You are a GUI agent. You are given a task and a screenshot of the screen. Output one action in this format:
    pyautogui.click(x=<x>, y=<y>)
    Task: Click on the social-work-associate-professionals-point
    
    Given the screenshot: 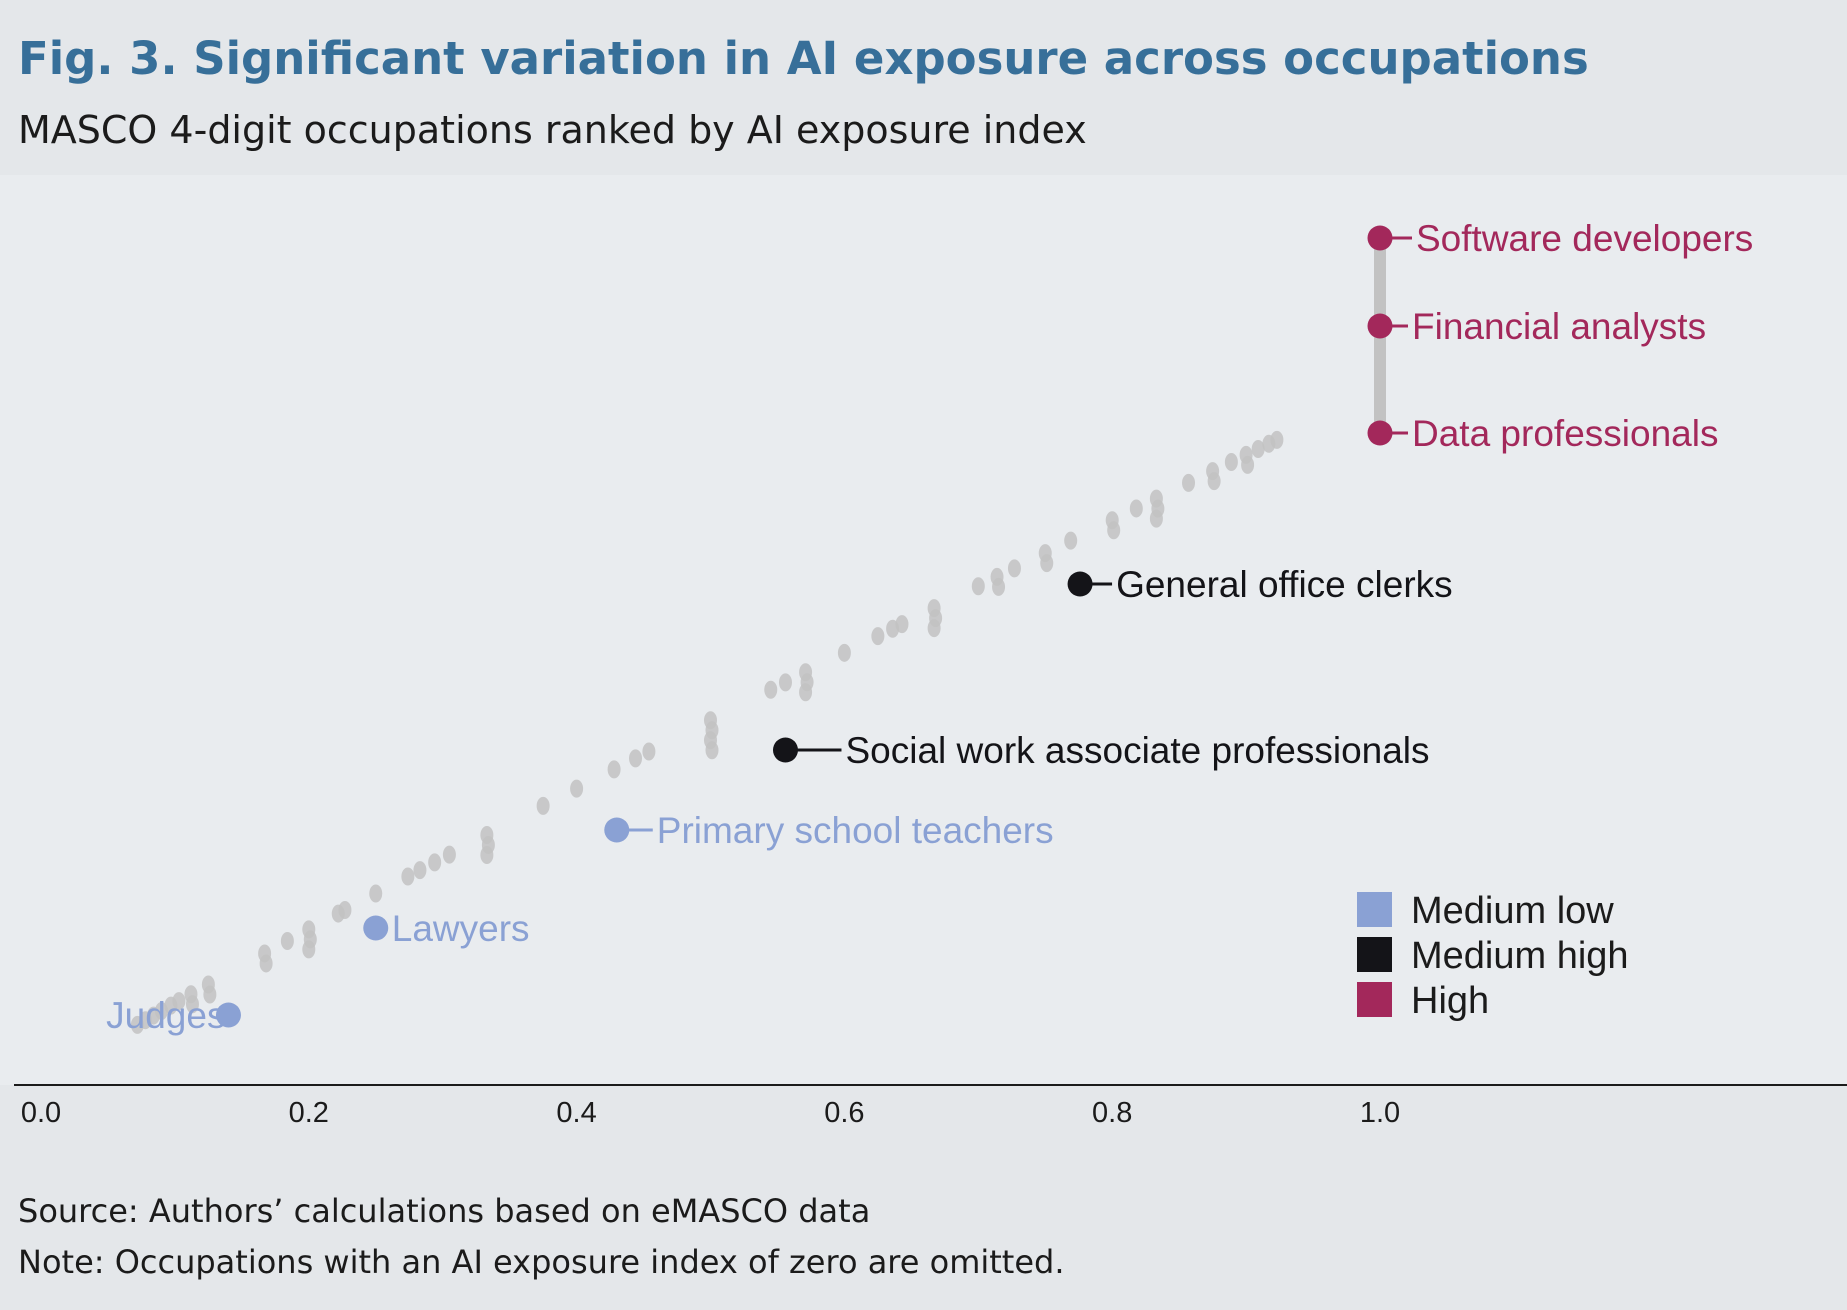 What is the action you would take?
    pyautogui.click(x=785, y=750)
    